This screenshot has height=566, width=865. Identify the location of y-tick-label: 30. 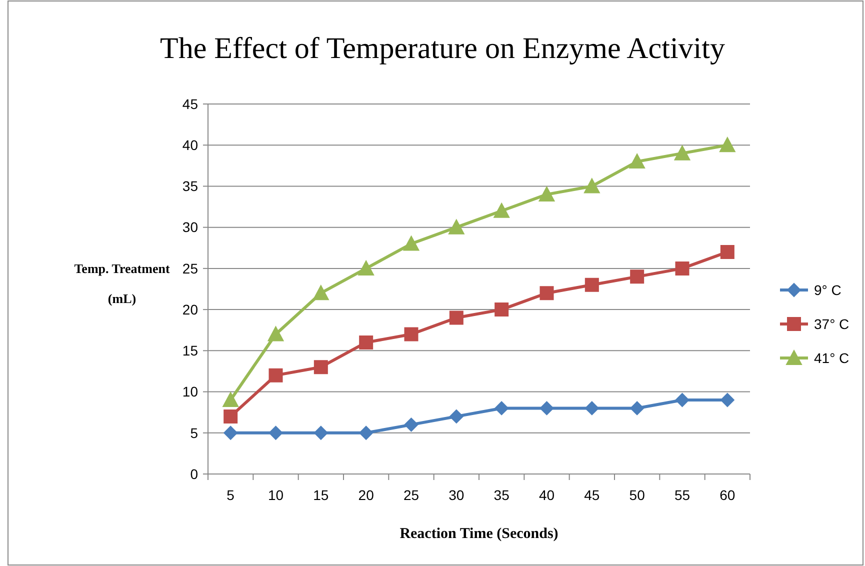
(190, 227).